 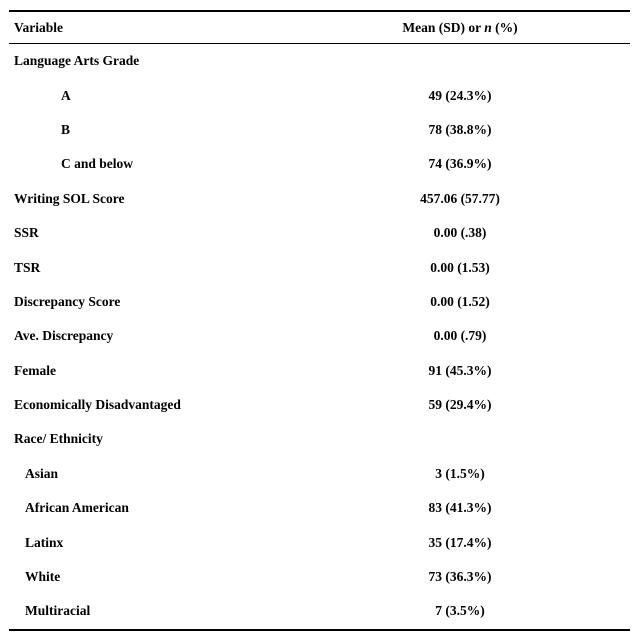 What do you see at coordinates (66, 95) in the screenshot?
I see `row-label: A` at bounding box center [66, 95].